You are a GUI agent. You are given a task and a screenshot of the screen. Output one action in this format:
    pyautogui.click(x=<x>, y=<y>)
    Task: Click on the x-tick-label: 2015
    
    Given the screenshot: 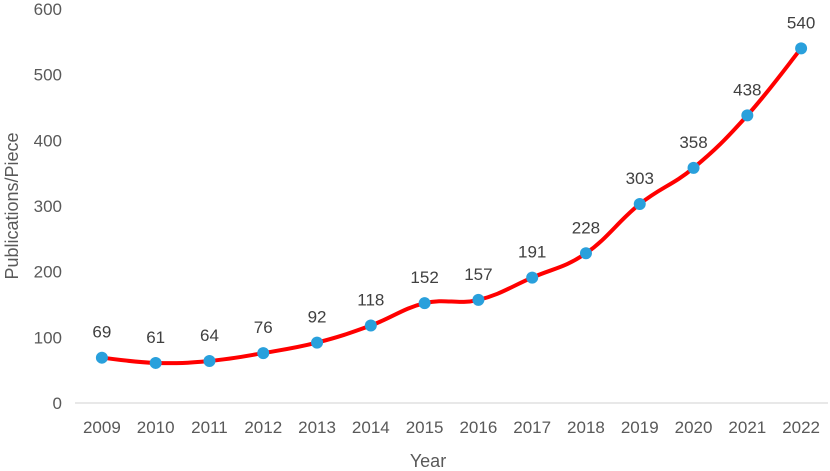 What is the action you would take?
    pyautogui.click(x=425, y=427)
    